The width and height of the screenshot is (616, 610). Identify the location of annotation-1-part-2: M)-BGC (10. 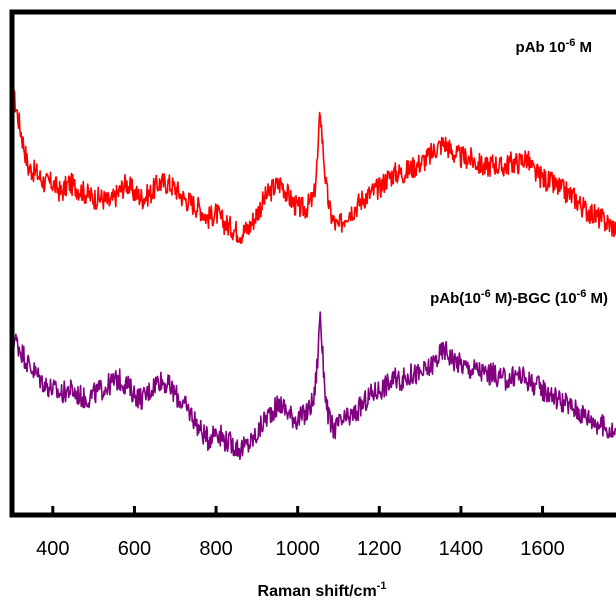
(534, 298).